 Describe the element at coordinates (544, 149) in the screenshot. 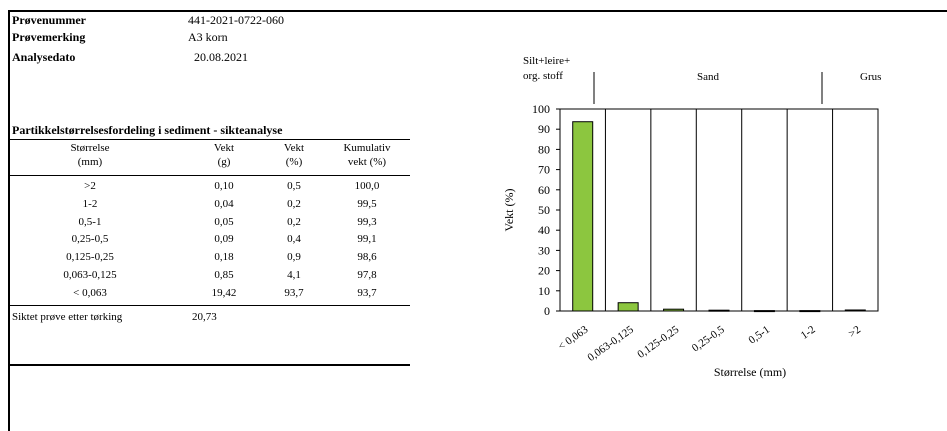

I see `y-tick-label: 80` at that location.